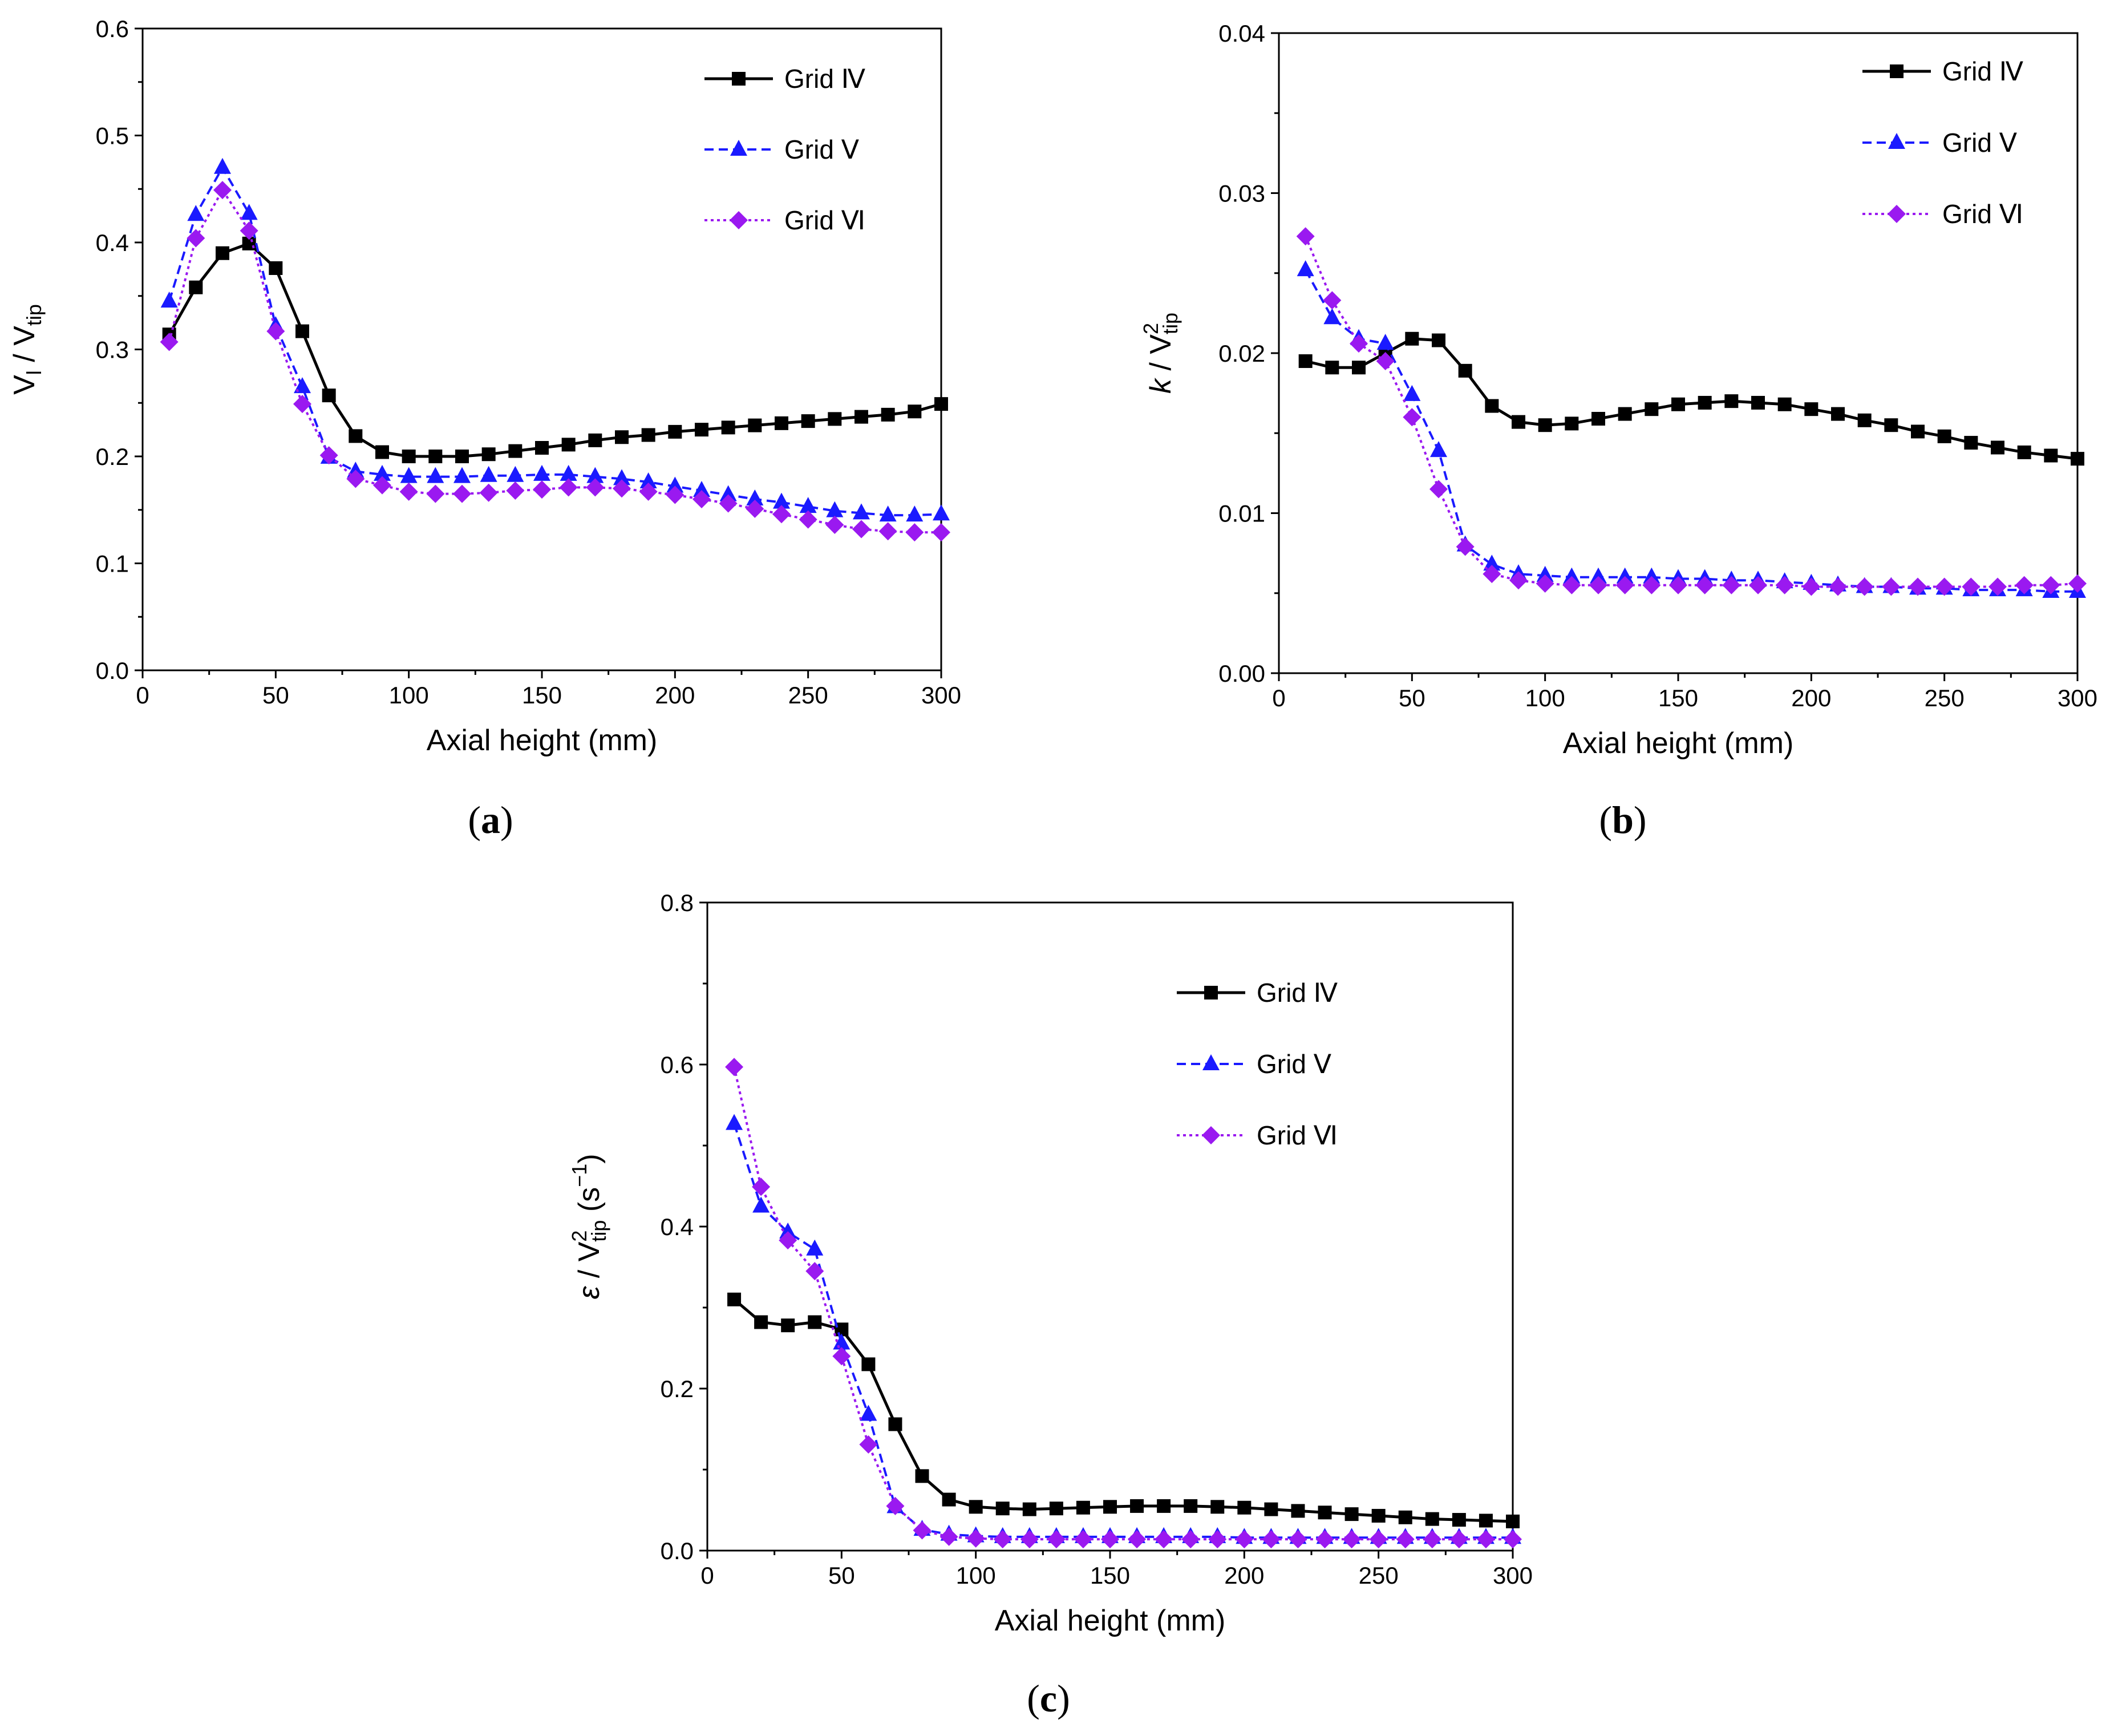 The height and width of the screenshot is (1736, 2110). Describe the element at coordinates (1980, 142) in the screenshot. I see `legend-entry-label: Grid Ⅴ` at that location.